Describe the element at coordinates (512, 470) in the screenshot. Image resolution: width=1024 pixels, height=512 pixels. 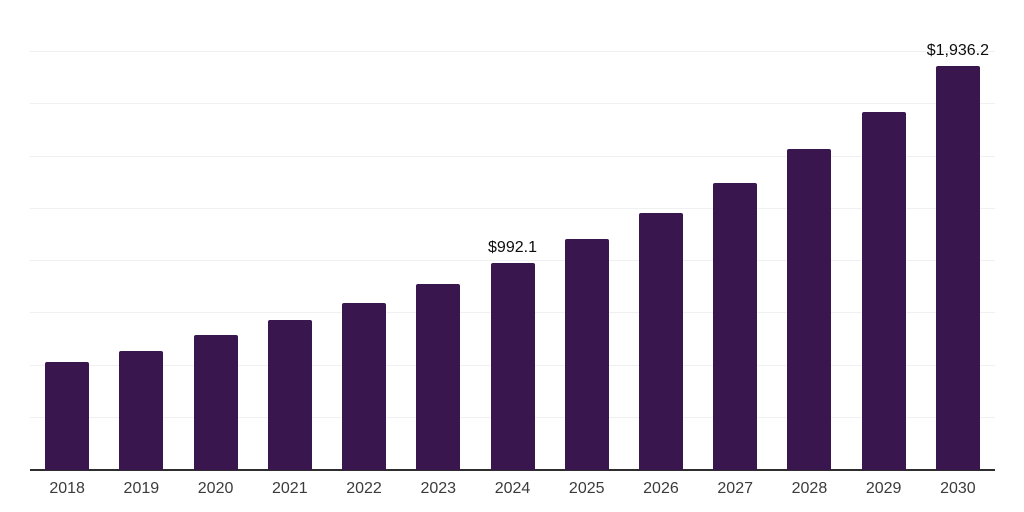
I see `x-axis-line` at that location.